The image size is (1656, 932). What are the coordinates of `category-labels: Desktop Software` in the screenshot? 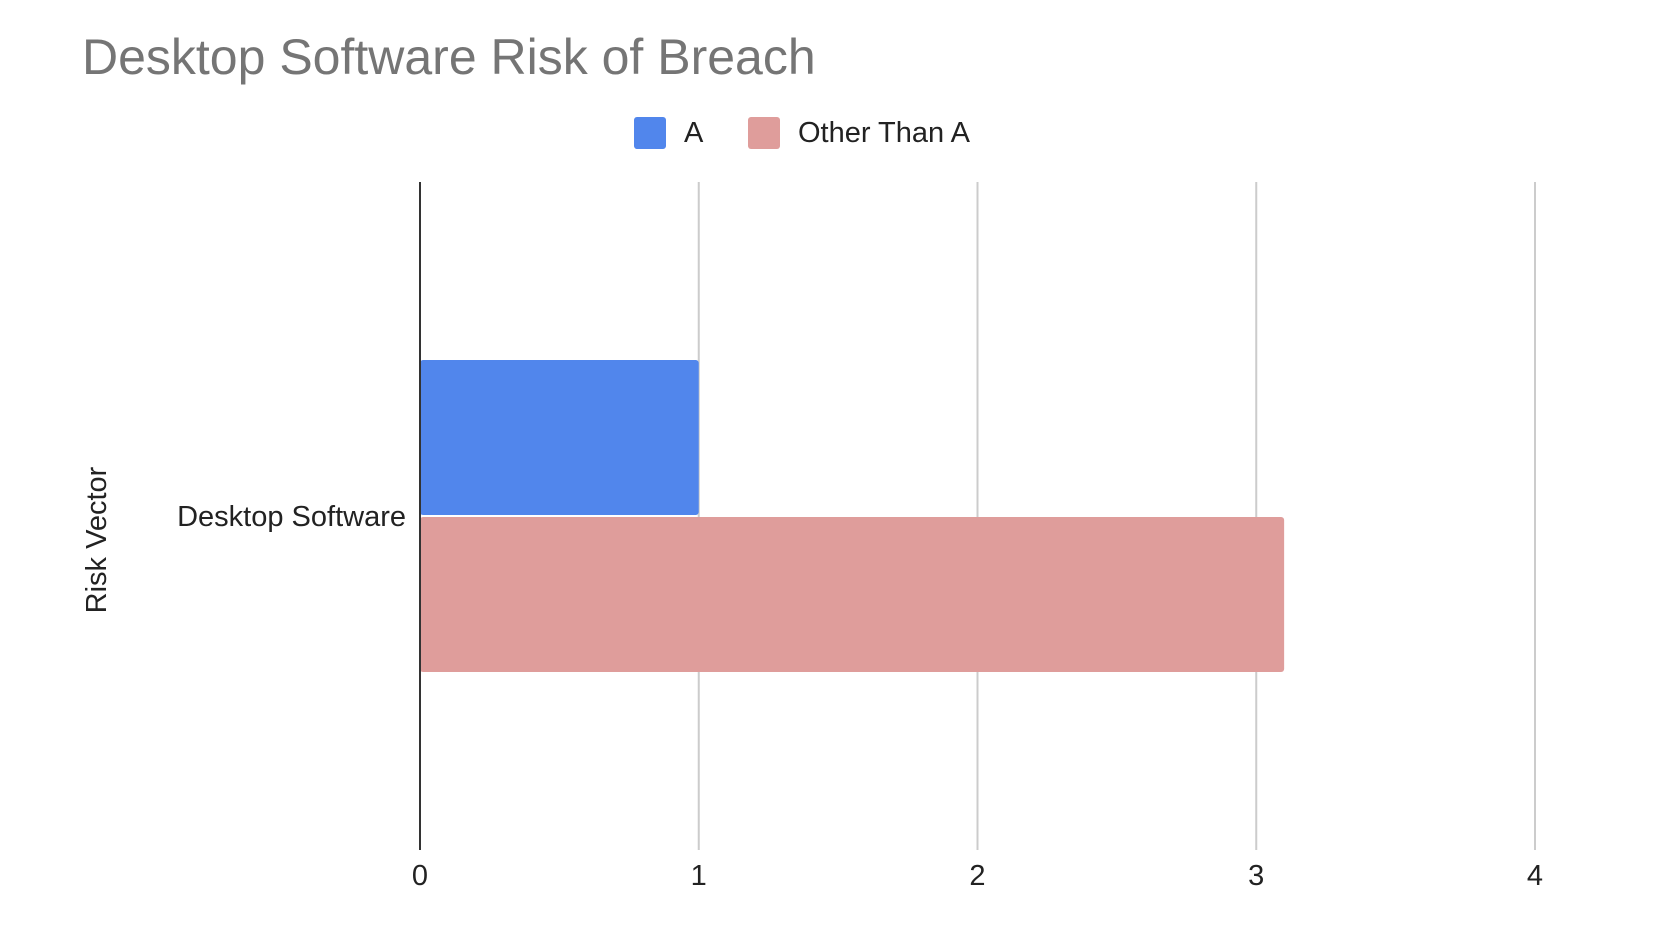 It's located at (291, 517).